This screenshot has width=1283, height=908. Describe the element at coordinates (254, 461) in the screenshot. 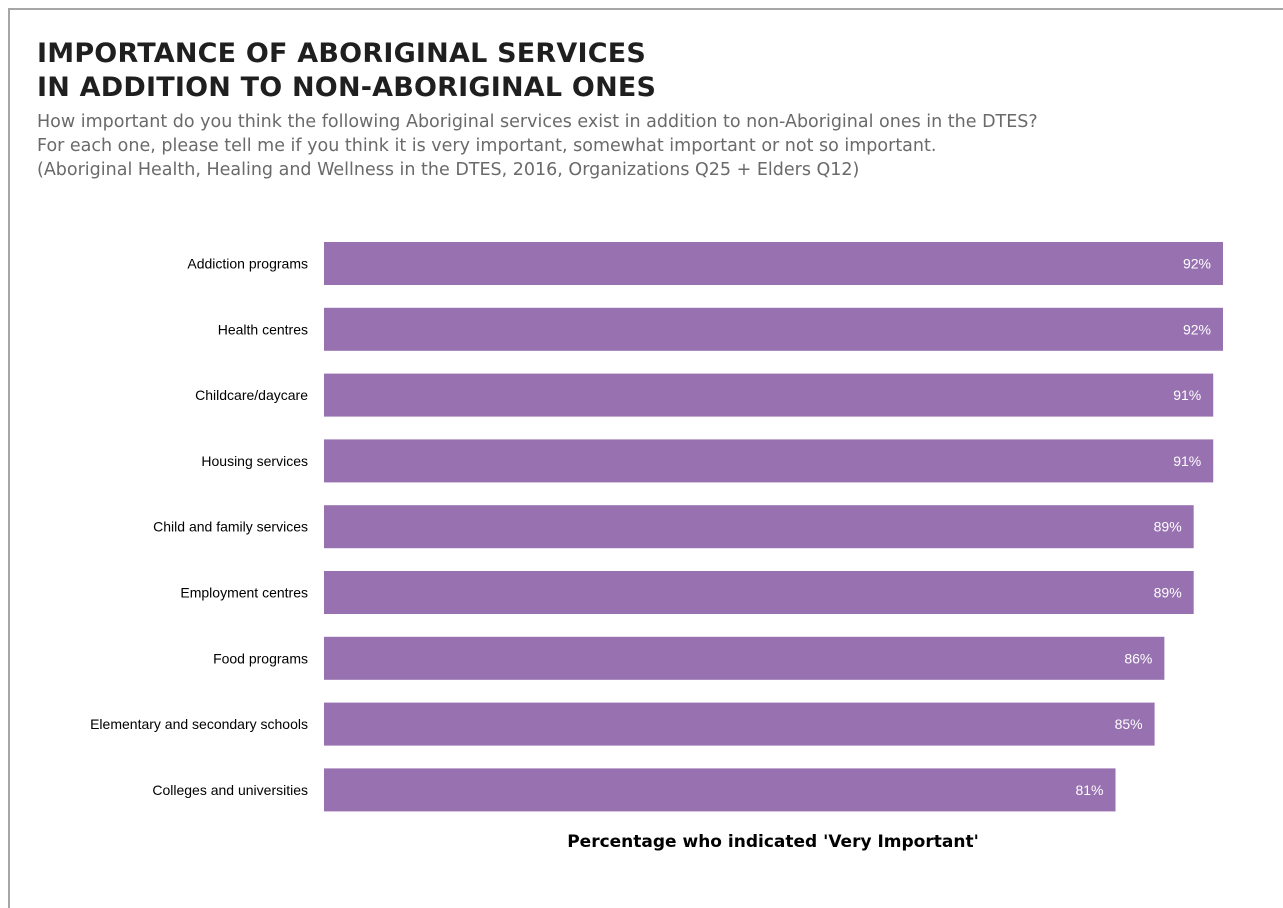

I see `category-label-3: Housing services` at that location.